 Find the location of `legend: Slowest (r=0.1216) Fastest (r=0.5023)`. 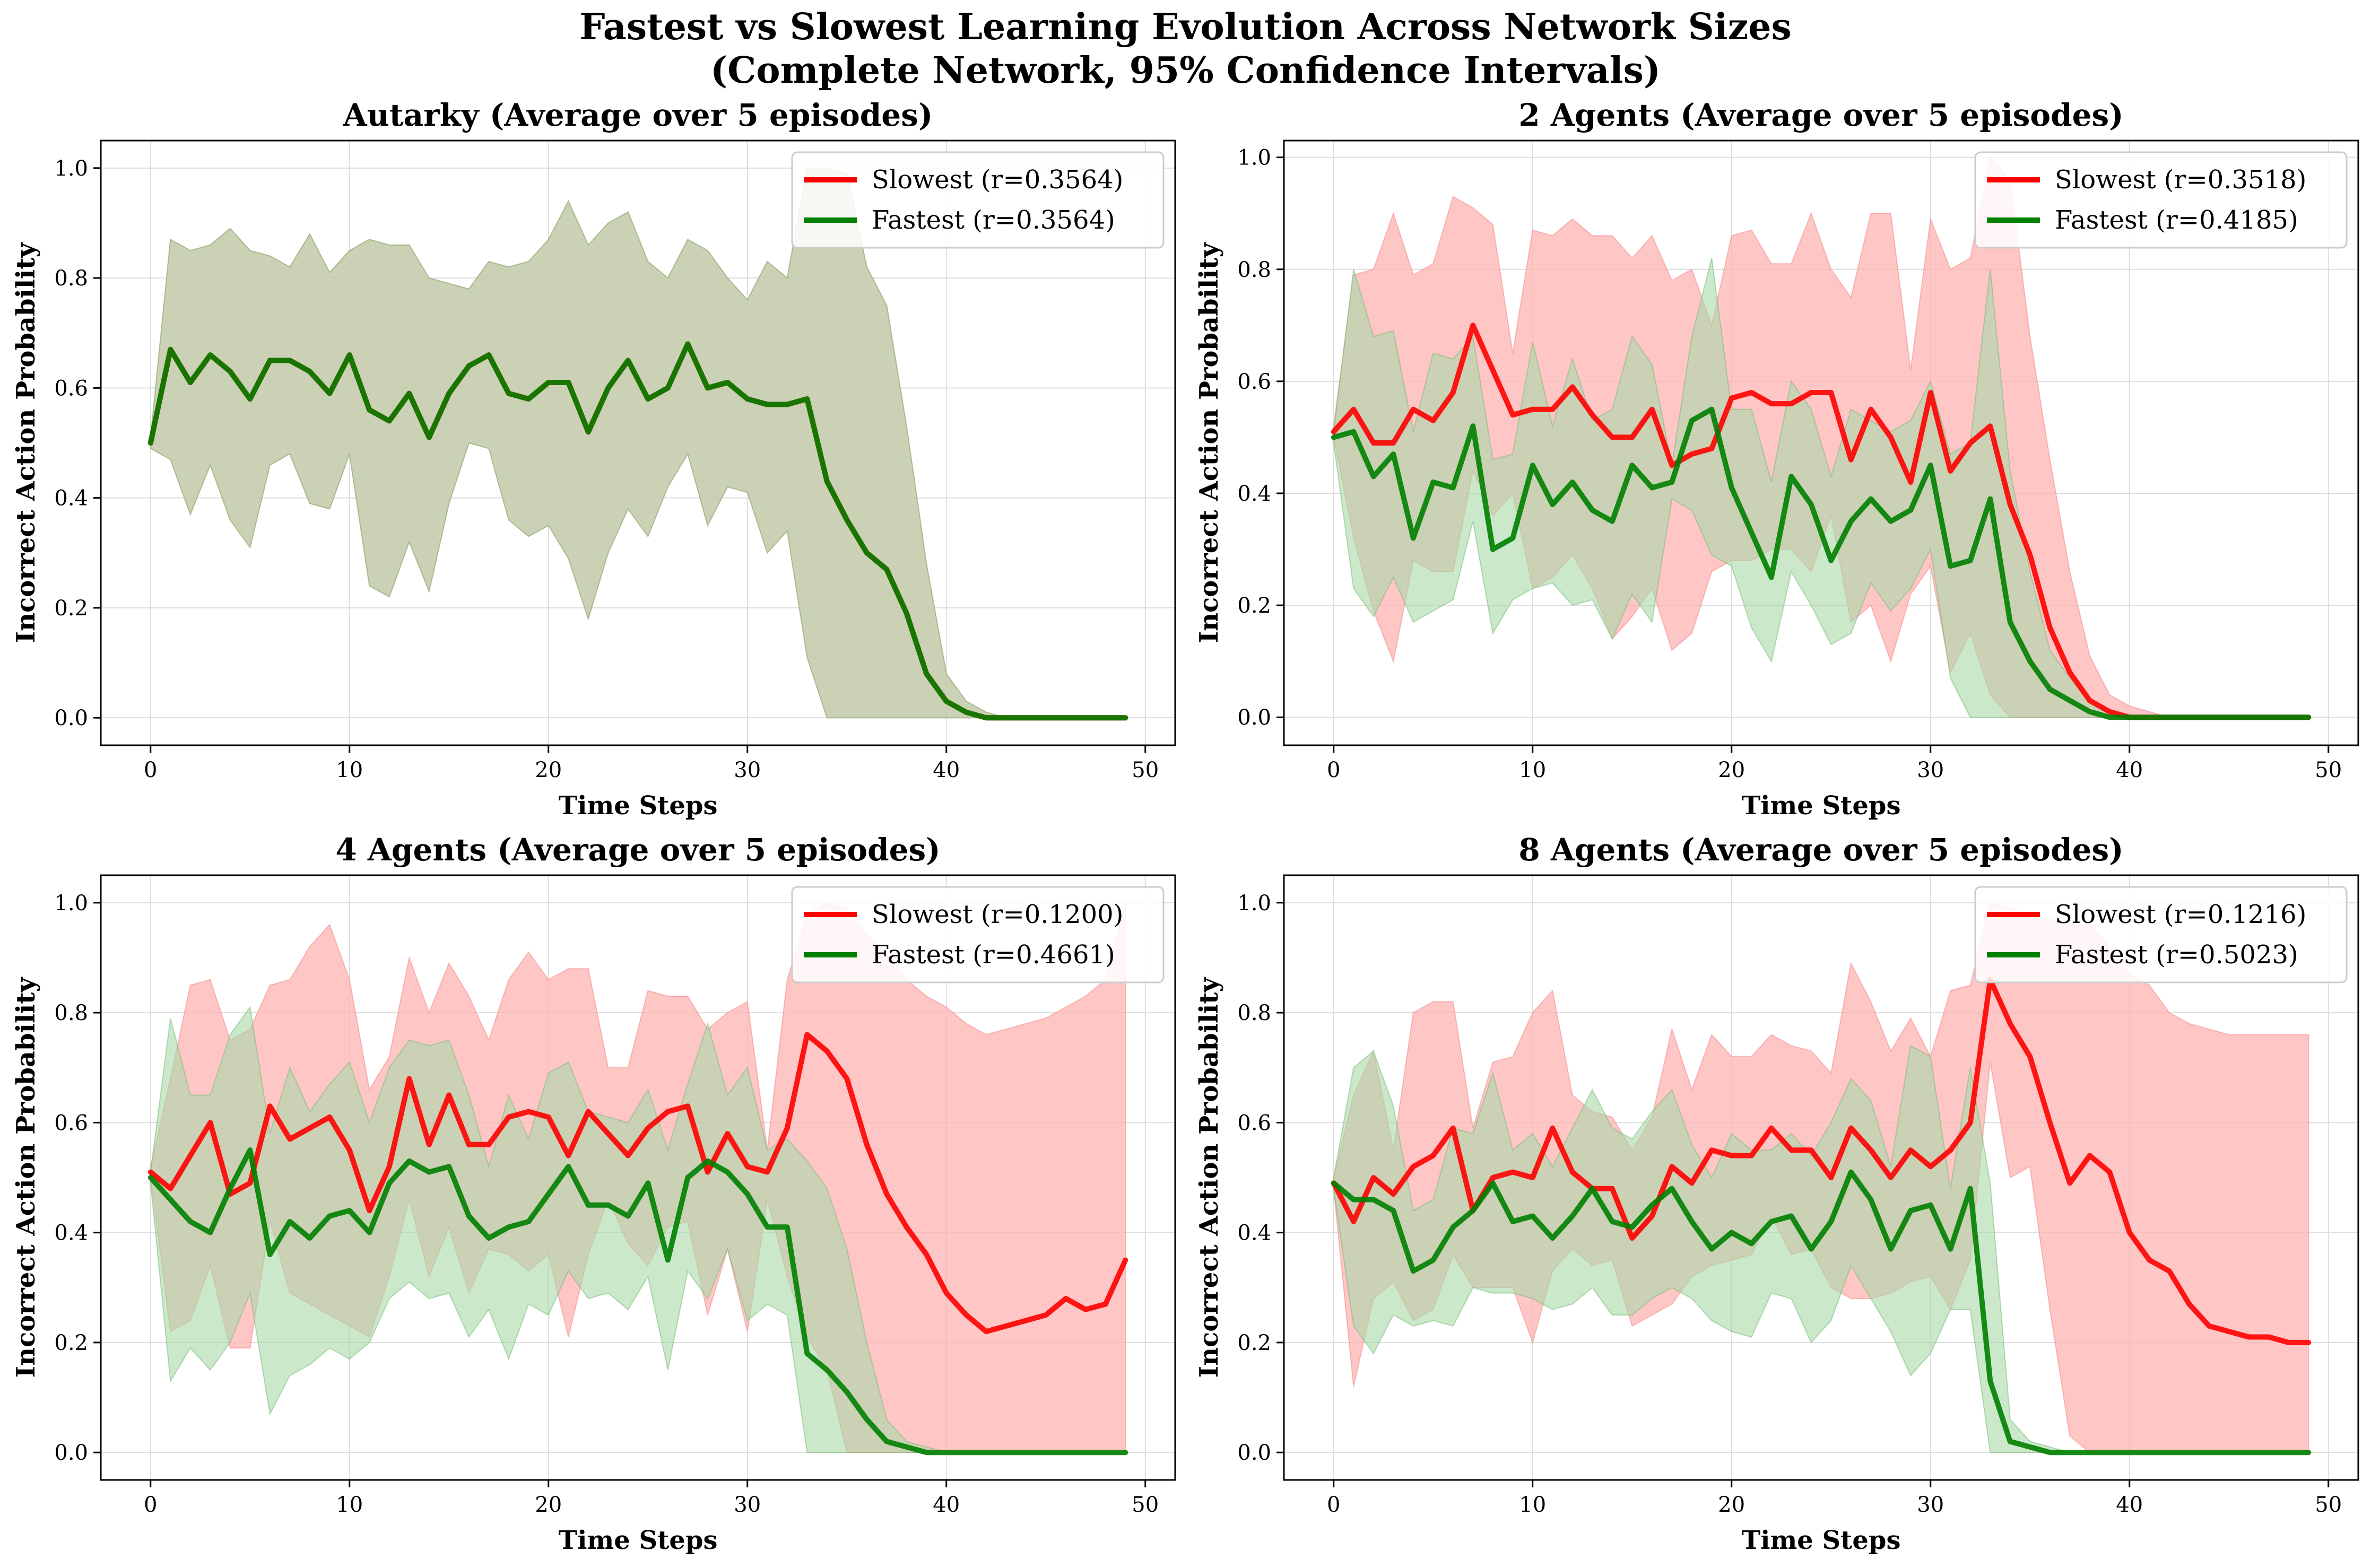

legend: Slowest (r=0.1216) Fastest (r=0.5023) is located at coordinates (2161, 934).